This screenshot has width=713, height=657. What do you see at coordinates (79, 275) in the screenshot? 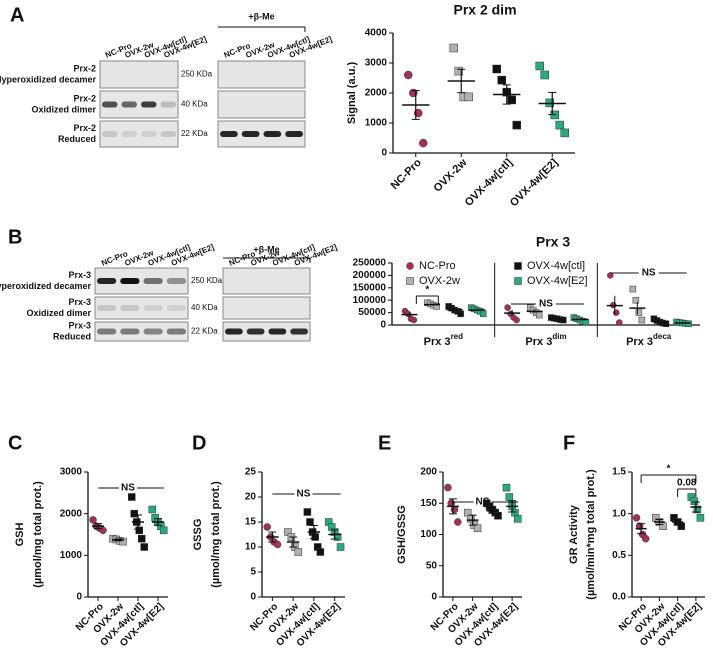
I see `row-label: Prx-3` at bounding box center [79, 275].